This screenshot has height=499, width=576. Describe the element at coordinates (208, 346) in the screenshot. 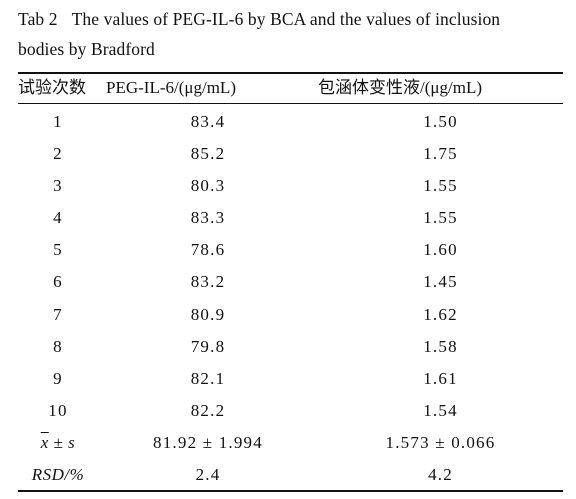

I see `cell-peg-il6: 79.8` at that location.